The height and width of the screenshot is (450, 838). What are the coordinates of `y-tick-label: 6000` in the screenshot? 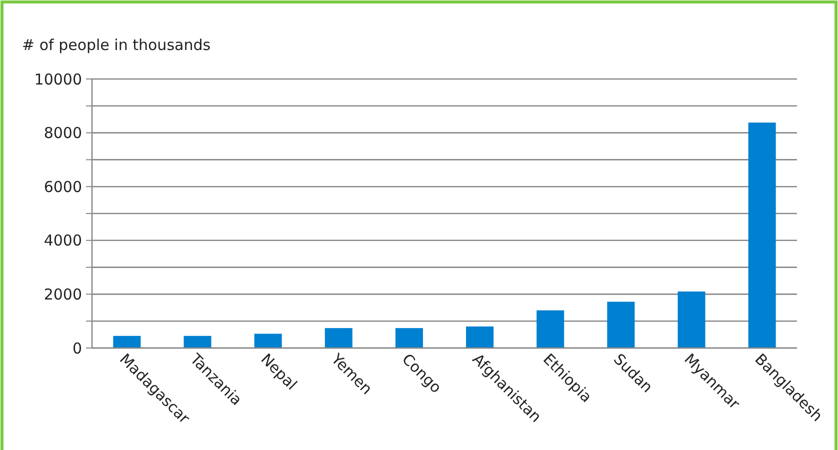 It's located at (63, 187).